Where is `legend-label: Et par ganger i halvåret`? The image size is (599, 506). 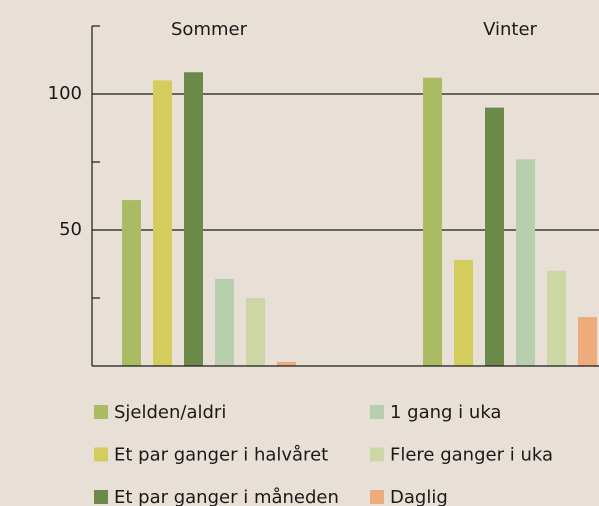
legend-label: Et par ganger i halvåret is located at coordinates (221, 455).